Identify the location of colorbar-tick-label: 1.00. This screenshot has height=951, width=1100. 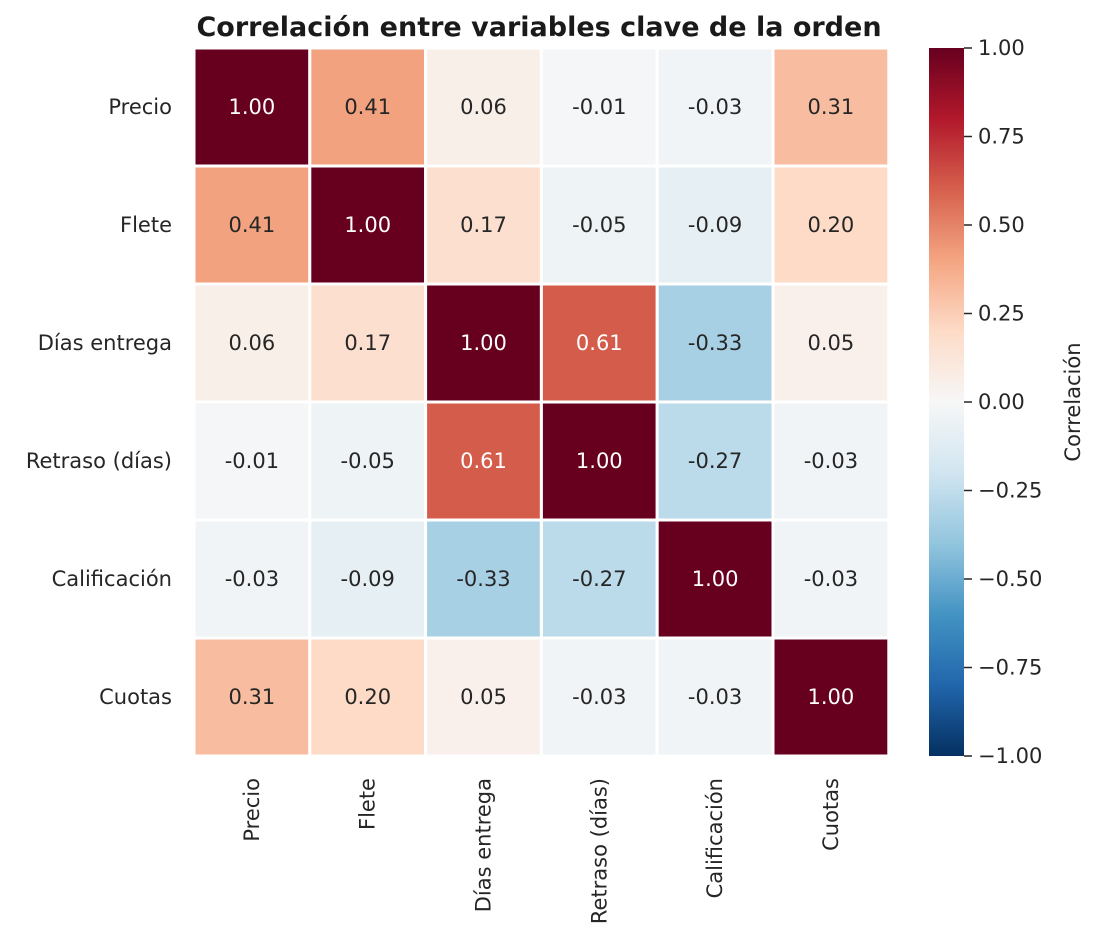
(1001, 48).